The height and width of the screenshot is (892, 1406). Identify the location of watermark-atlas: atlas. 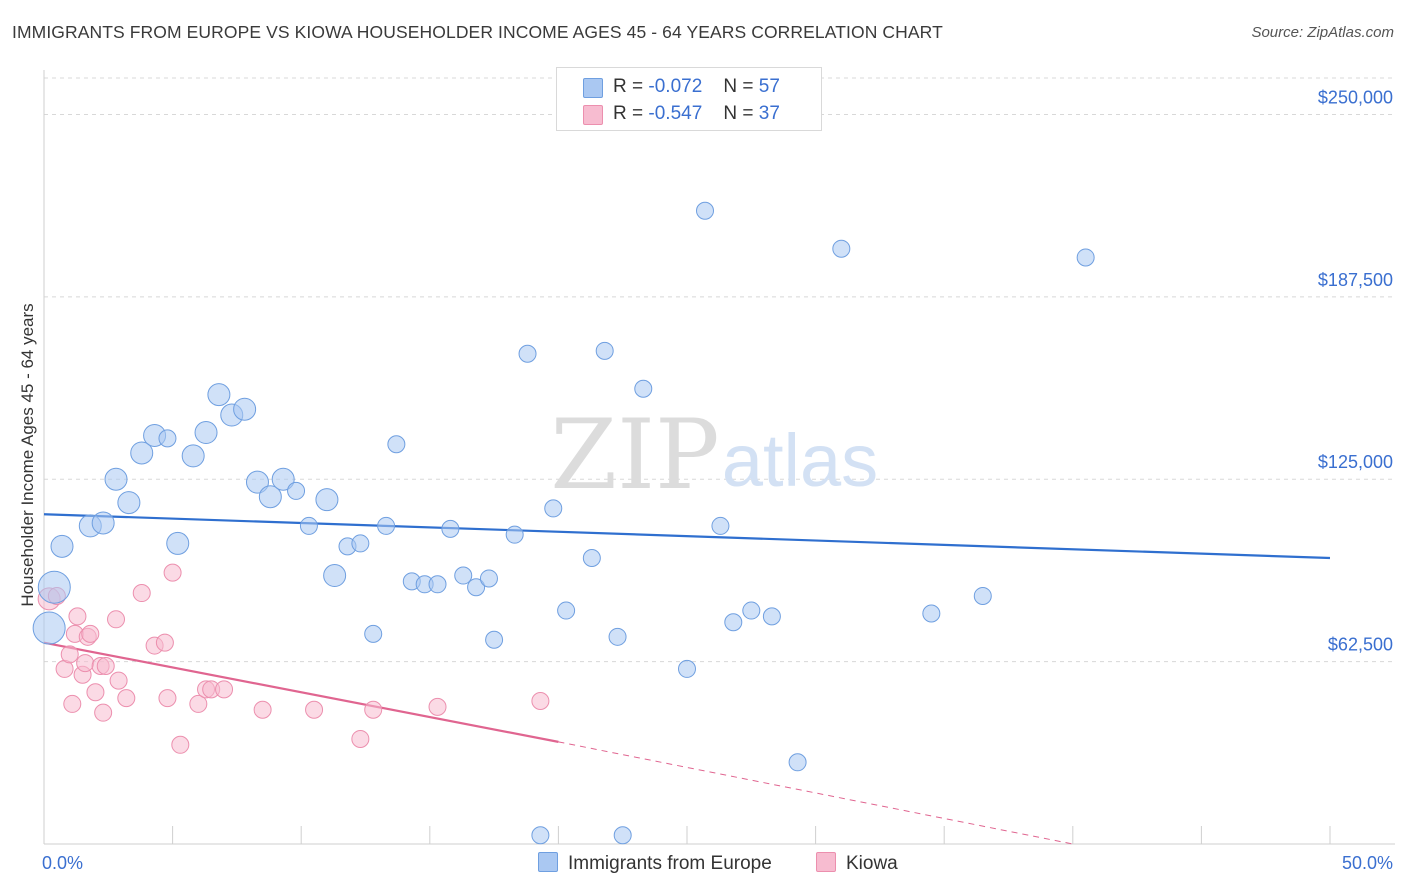
(800, 460).